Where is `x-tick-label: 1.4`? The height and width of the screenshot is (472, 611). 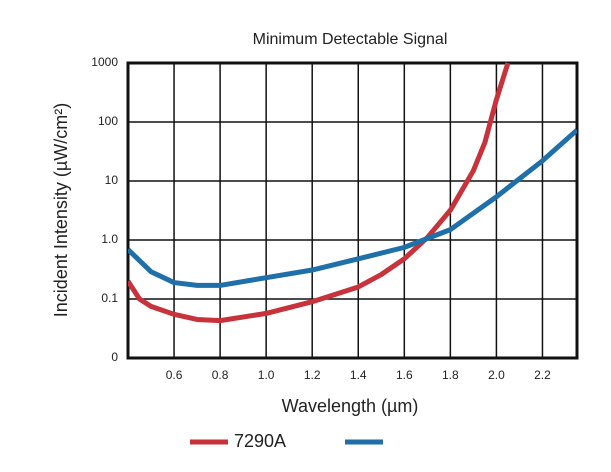 x-tick-label: 1.4 is located at coordinates (358, 375).